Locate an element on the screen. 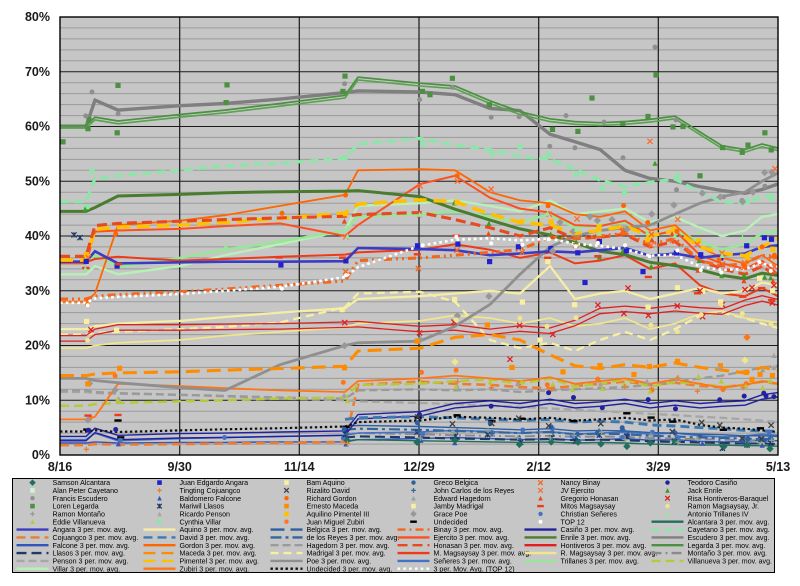 Image resolution: width=800 pixels, height=586 pixels. svg-text: Teodoro Casiño is located at coordinates (713, 483).